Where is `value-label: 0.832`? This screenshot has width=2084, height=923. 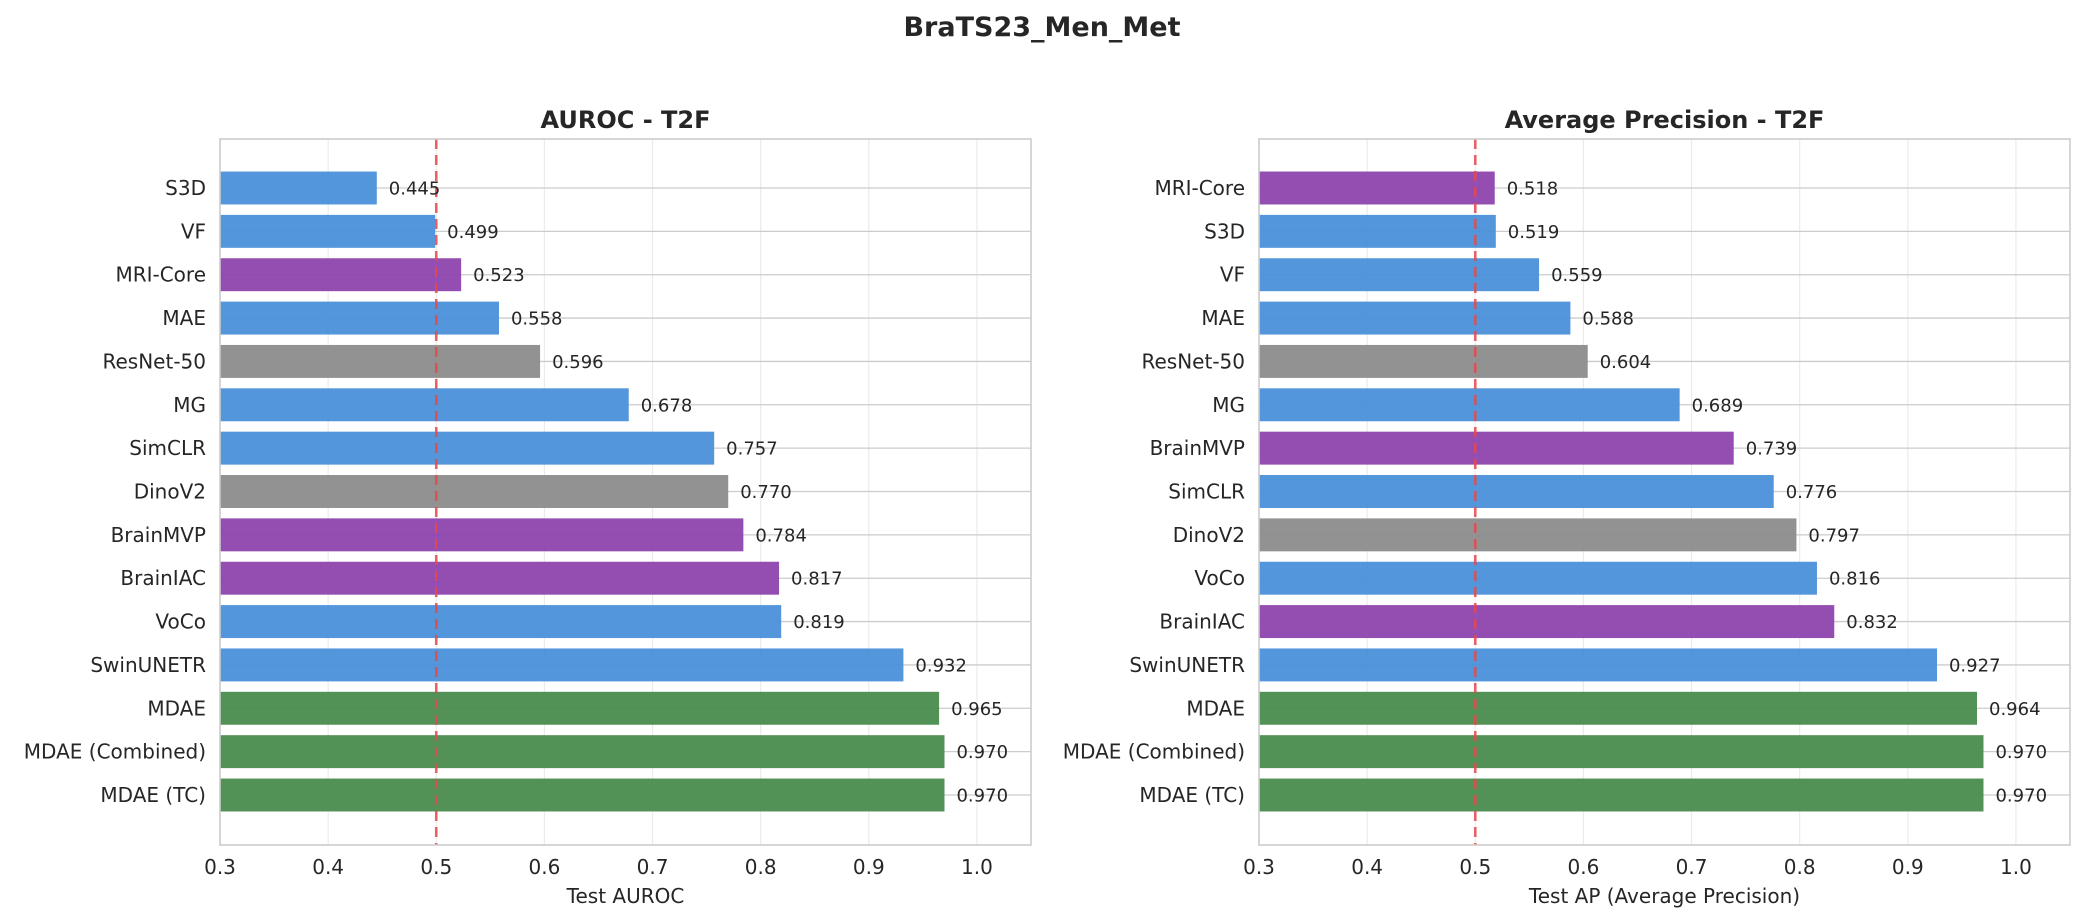 value-label: 0.832 is located at coordinates (1872, 622).